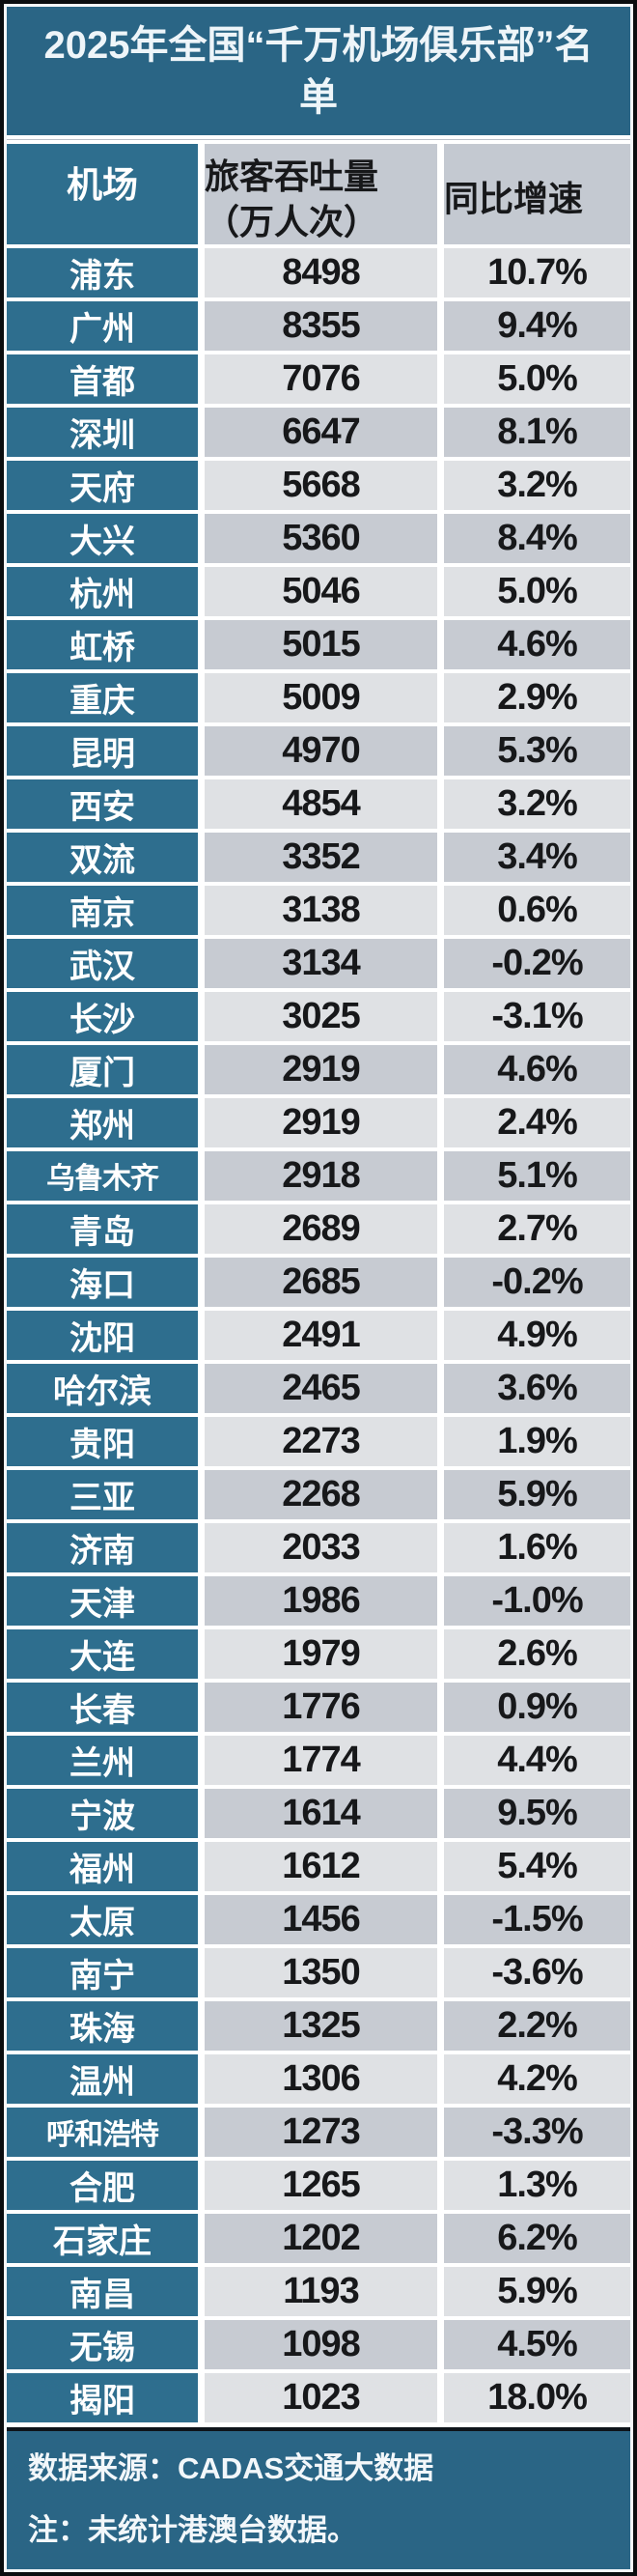 The height and width of the screenshot is (2576, 637). What do you see at coordinates (192, 2530) in the screenshot?
I see `footer-note: 注：未统计港澳台数据。` at bounding box center [192, 2530].